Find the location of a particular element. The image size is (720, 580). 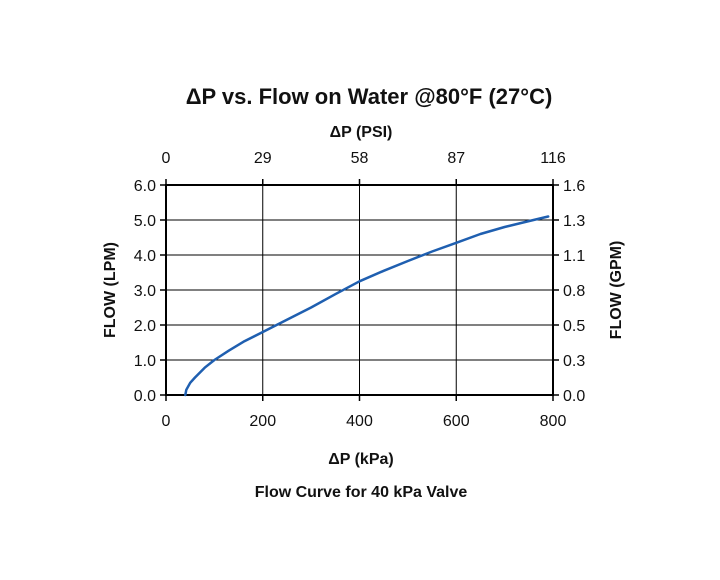

x-top-axis-title: ΔP (PSI) is located at coordinates (361, 132).